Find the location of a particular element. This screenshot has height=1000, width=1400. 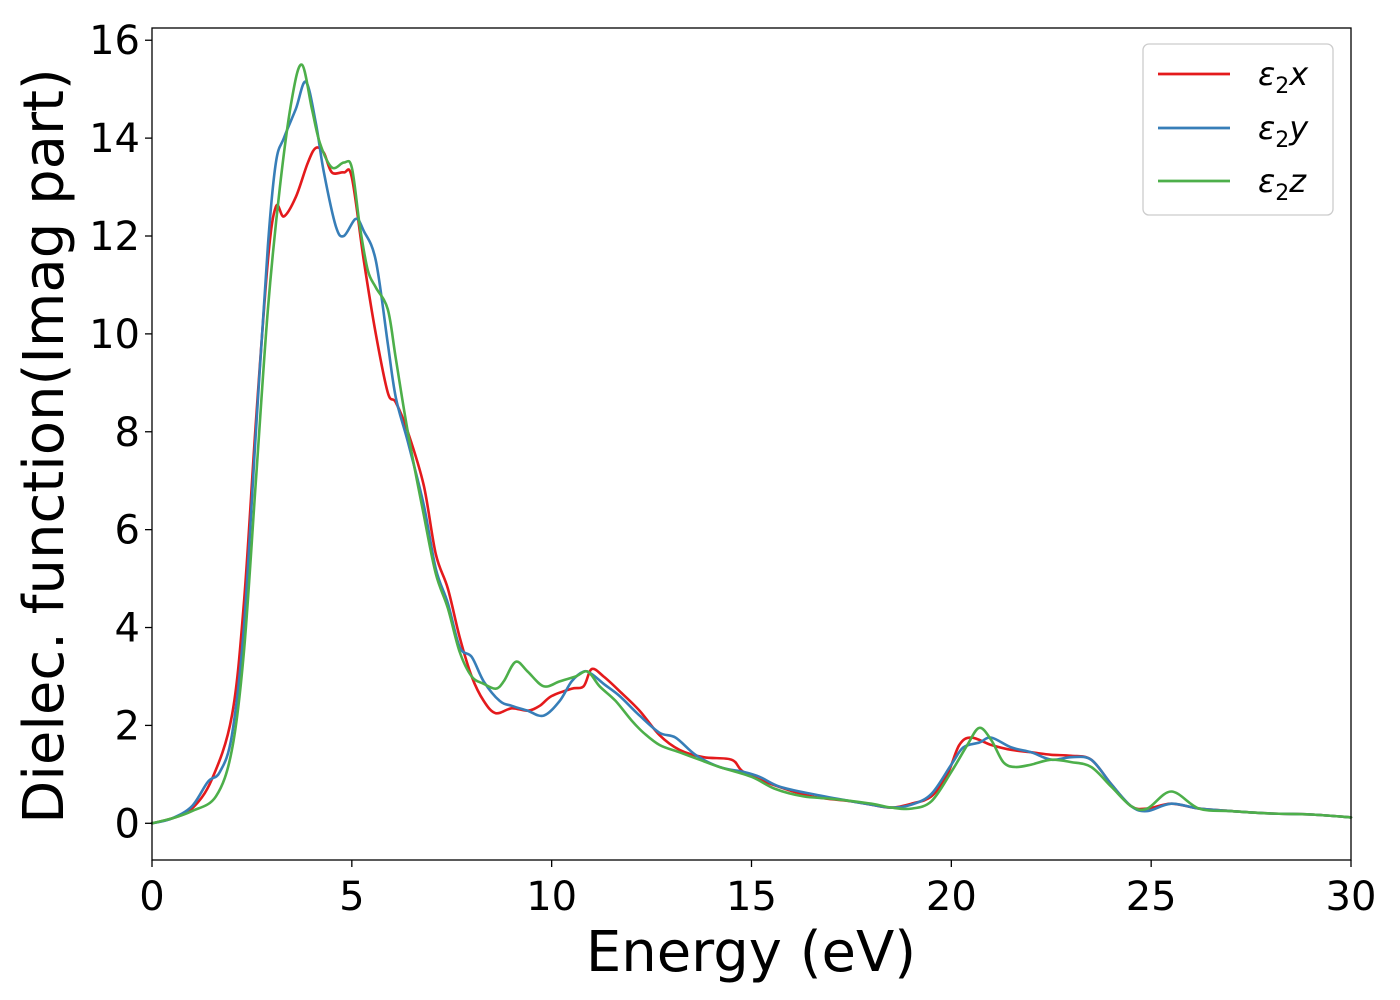

x-tick-label: 25 is located at coordinates (1151, 897).